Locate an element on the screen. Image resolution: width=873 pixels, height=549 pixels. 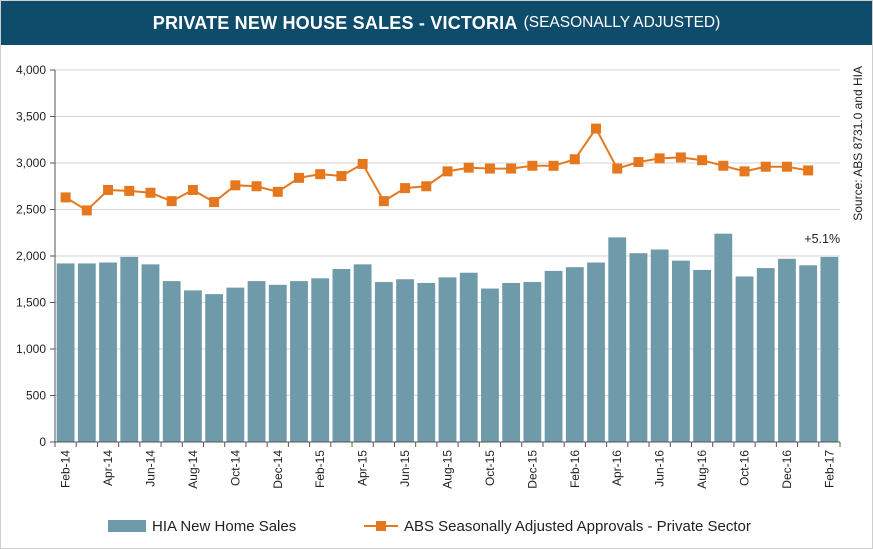
x-tick-label: Feb-17 is located at coordinates (829, 469).